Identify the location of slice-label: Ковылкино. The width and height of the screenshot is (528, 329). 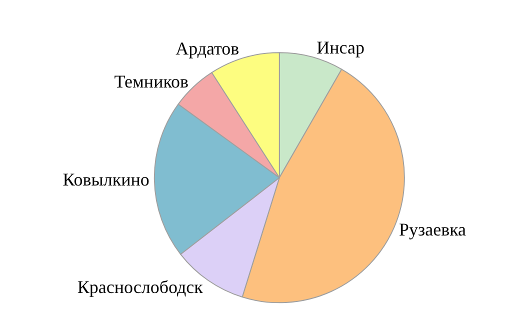
(106, 180).